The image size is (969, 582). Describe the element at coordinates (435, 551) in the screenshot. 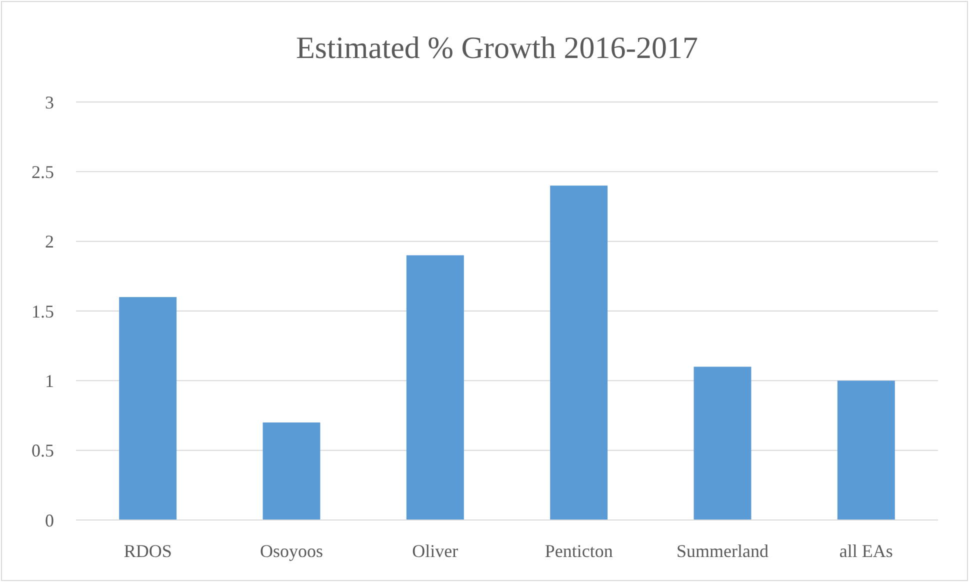

I see `x-tick-label: Oliver` at that location.